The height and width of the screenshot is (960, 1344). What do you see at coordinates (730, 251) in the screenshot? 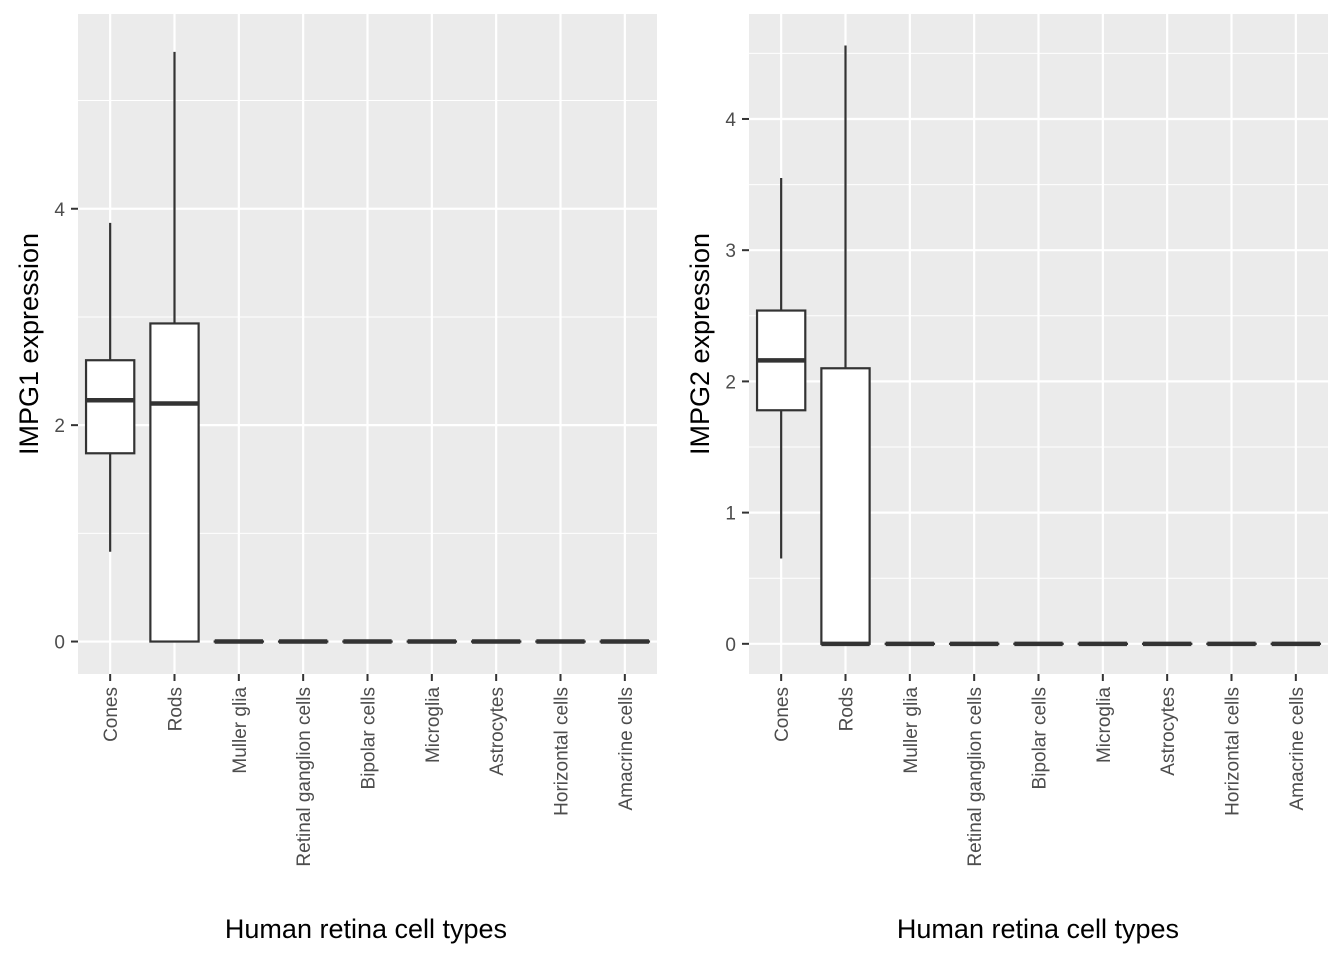
I see `y-tick-label: 3` at bounding box center [730, 251].